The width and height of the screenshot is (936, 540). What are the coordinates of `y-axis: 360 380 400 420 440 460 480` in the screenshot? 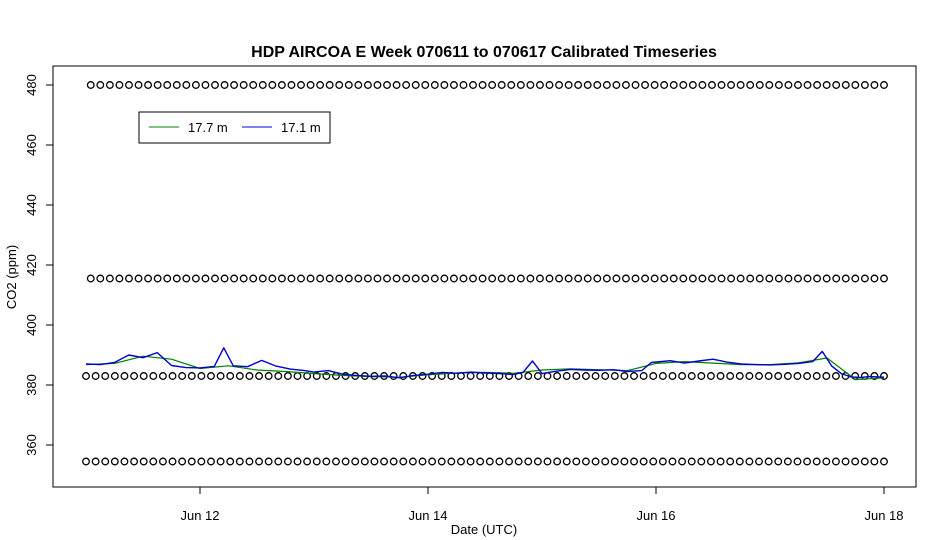 It's located at (38, 265).